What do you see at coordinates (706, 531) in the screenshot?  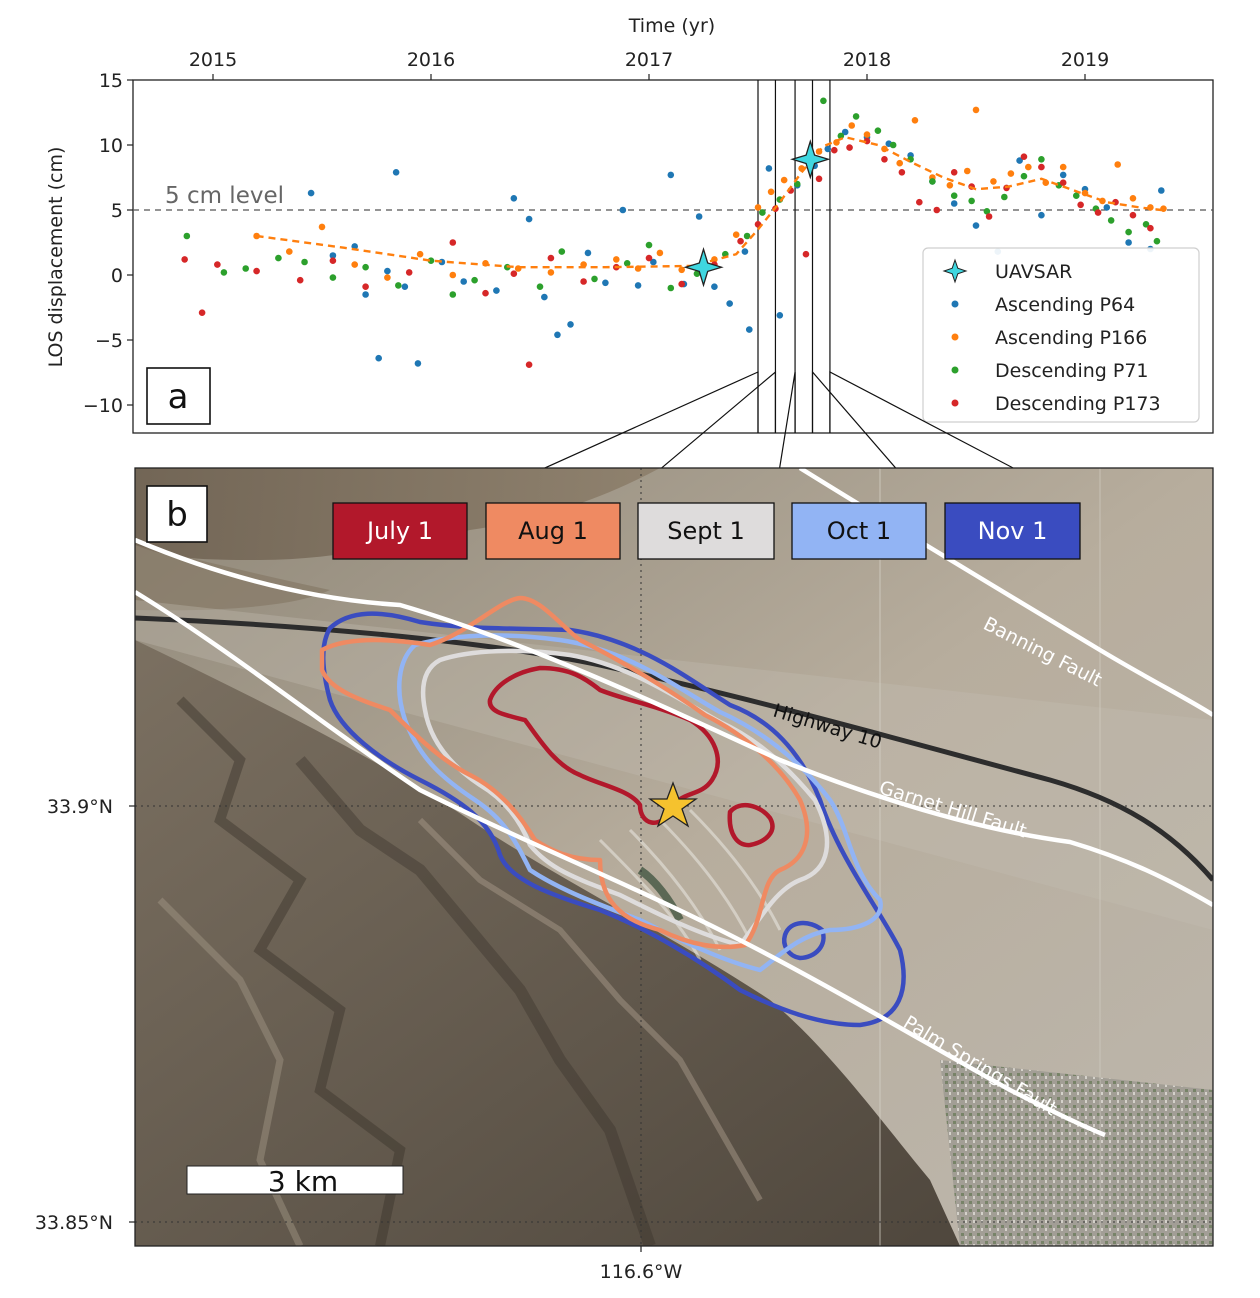 I see `contour-date-legend: July 1 Aug 1 Sept 1 Oct 1 Nov 1` at bounding box center [706, 531].